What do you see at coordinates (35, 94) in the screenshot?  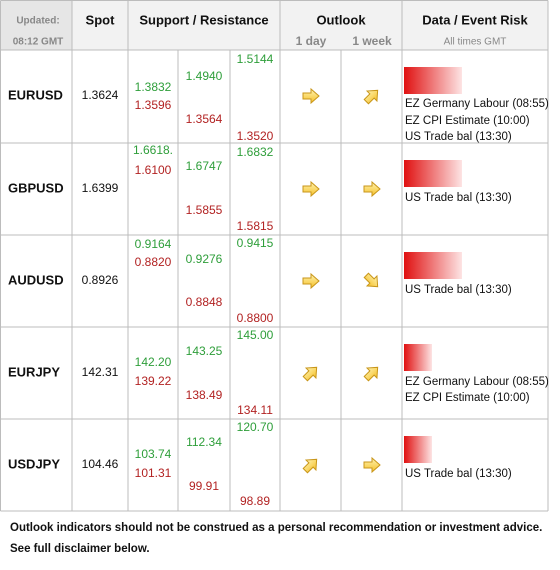 I see `pair: EURUSD` at bounding box center [35, 94].